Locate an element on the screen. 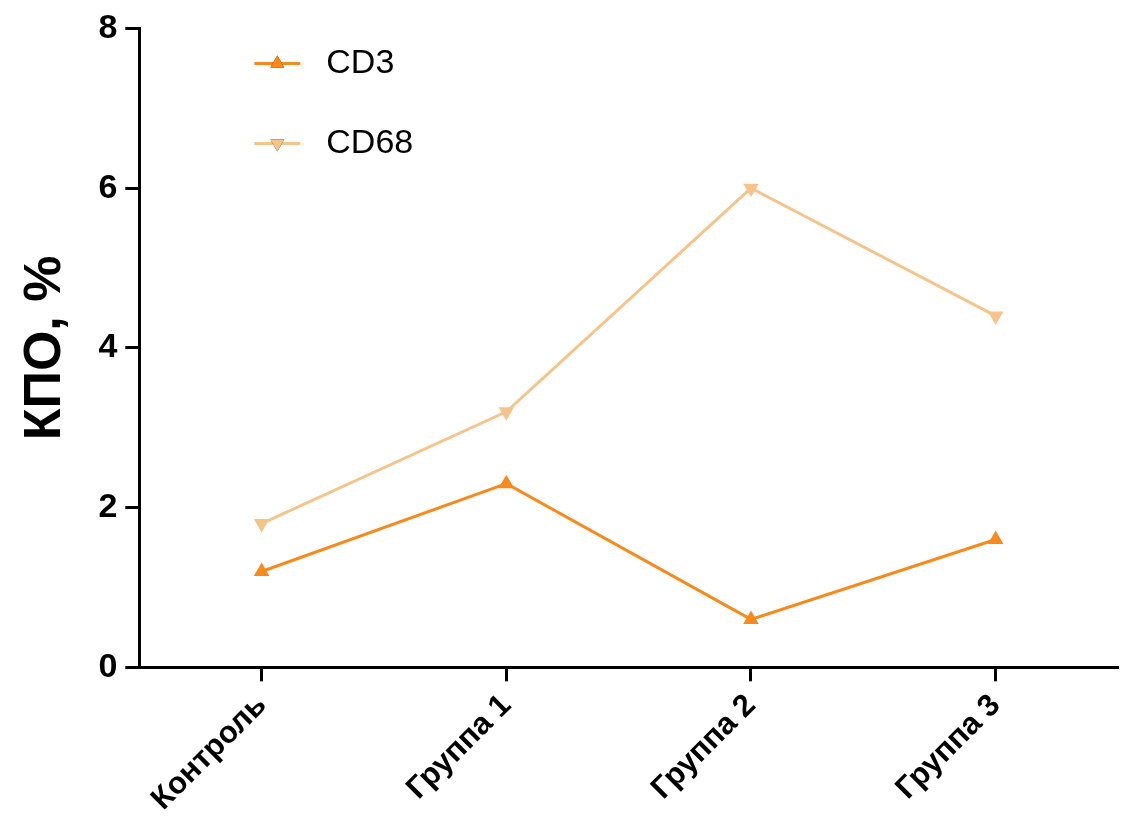 This screenshot has height=834, width=1127. y-tick-label: 4 is located at coordinates (108, 345).